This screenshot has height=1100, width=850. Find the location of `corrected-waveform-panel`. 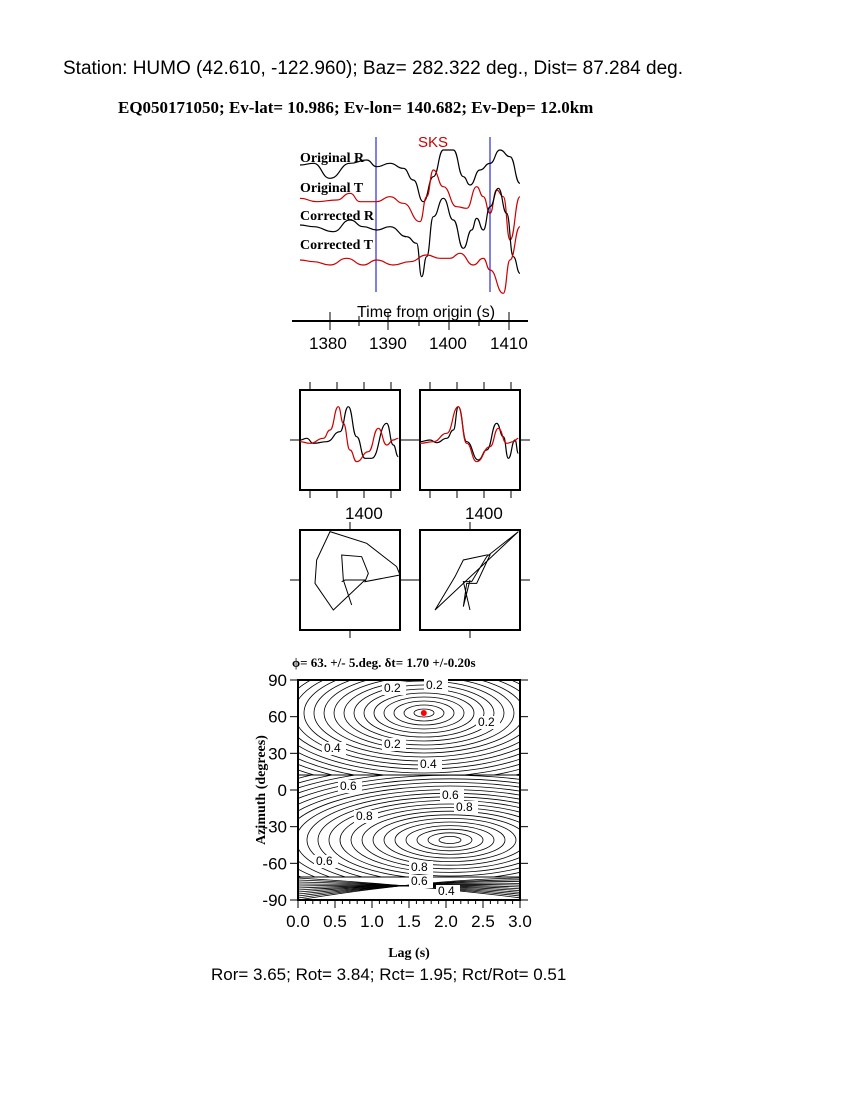

corrected-waveform-panel is located at coordinates (470, 440).